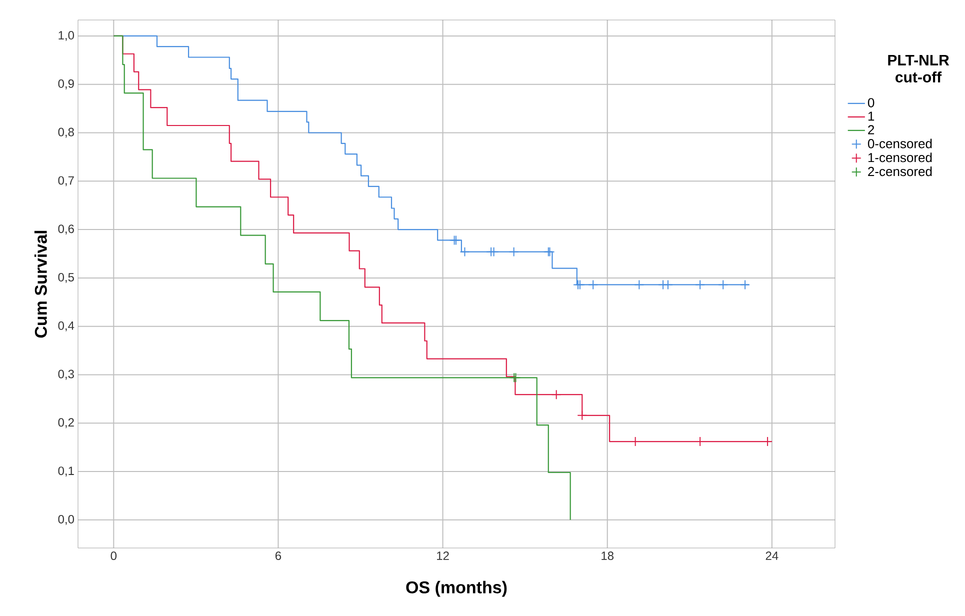 This screenshot has height=616, width=965. I want to click on y-tick-label: 0,5, so click(66, 277).